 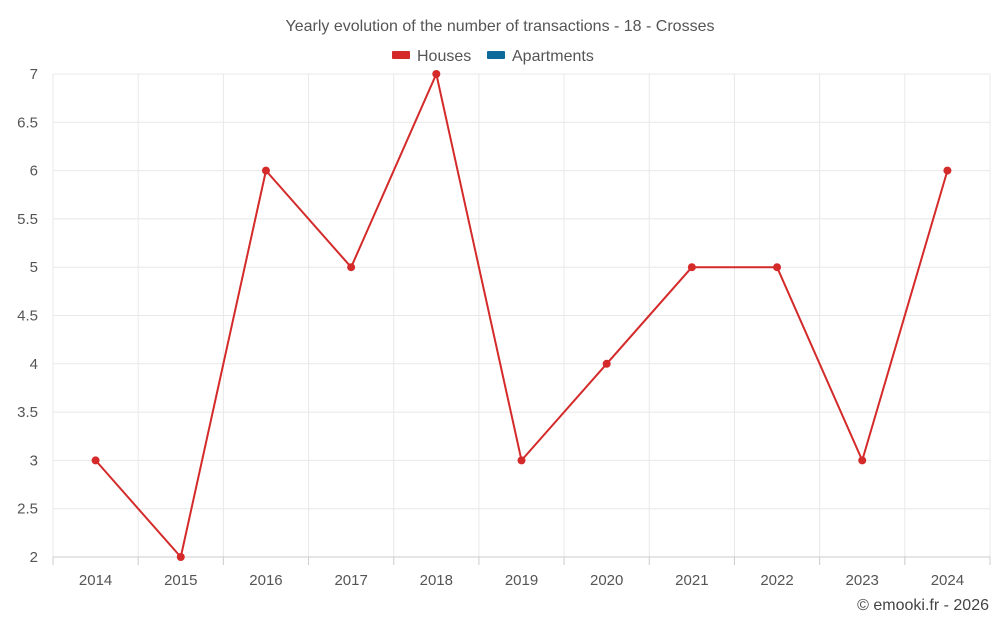 I want to click on y-axis-tick-labels: 2 2.5 3 3.5 4 4.5 5 5.5 6 6.5 7, so click(x=27, y=316).